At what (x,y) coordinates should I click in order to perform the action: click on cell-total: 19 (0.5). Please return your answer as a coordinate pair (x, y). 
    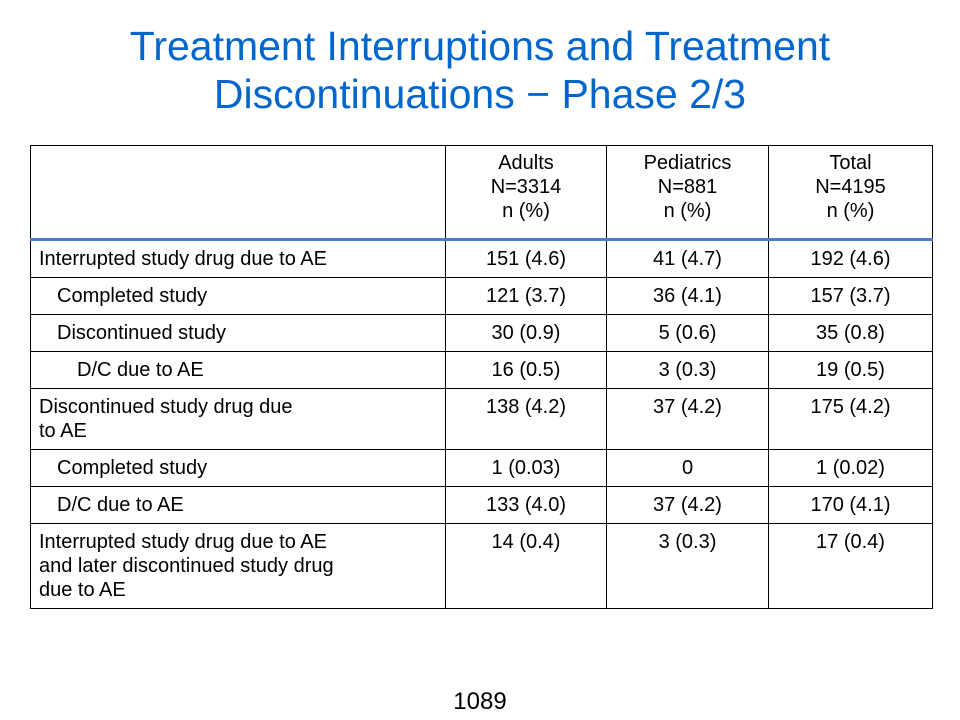
    Looking at the image, I should click on (850, 370).